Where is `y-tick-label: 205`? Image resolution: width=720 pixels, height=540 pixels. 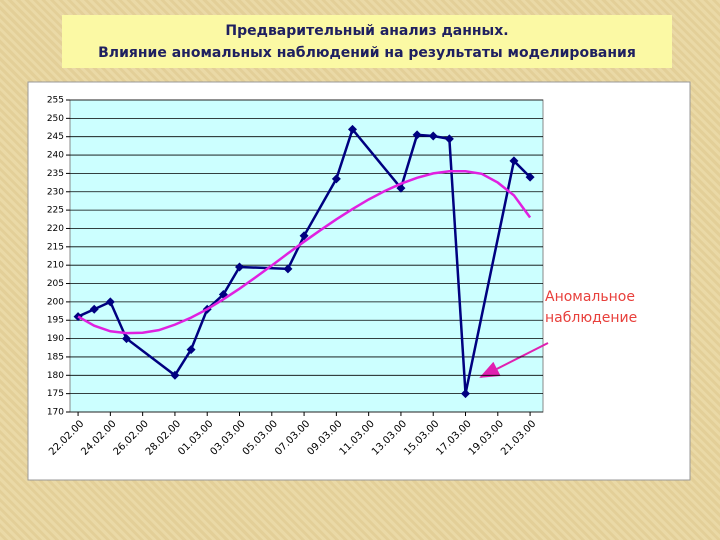
y-tick-label: 205 is located at coordinates (55, 284).